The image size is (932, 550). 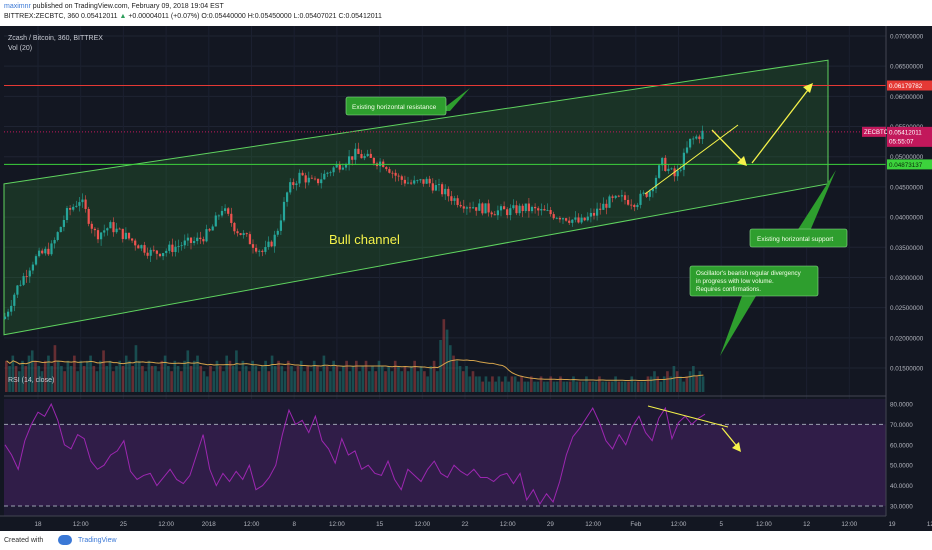 What do you see at coordinates (754, 281) in the screenshot?
I see `oscillator-callout` at bounding box center [754, 281].